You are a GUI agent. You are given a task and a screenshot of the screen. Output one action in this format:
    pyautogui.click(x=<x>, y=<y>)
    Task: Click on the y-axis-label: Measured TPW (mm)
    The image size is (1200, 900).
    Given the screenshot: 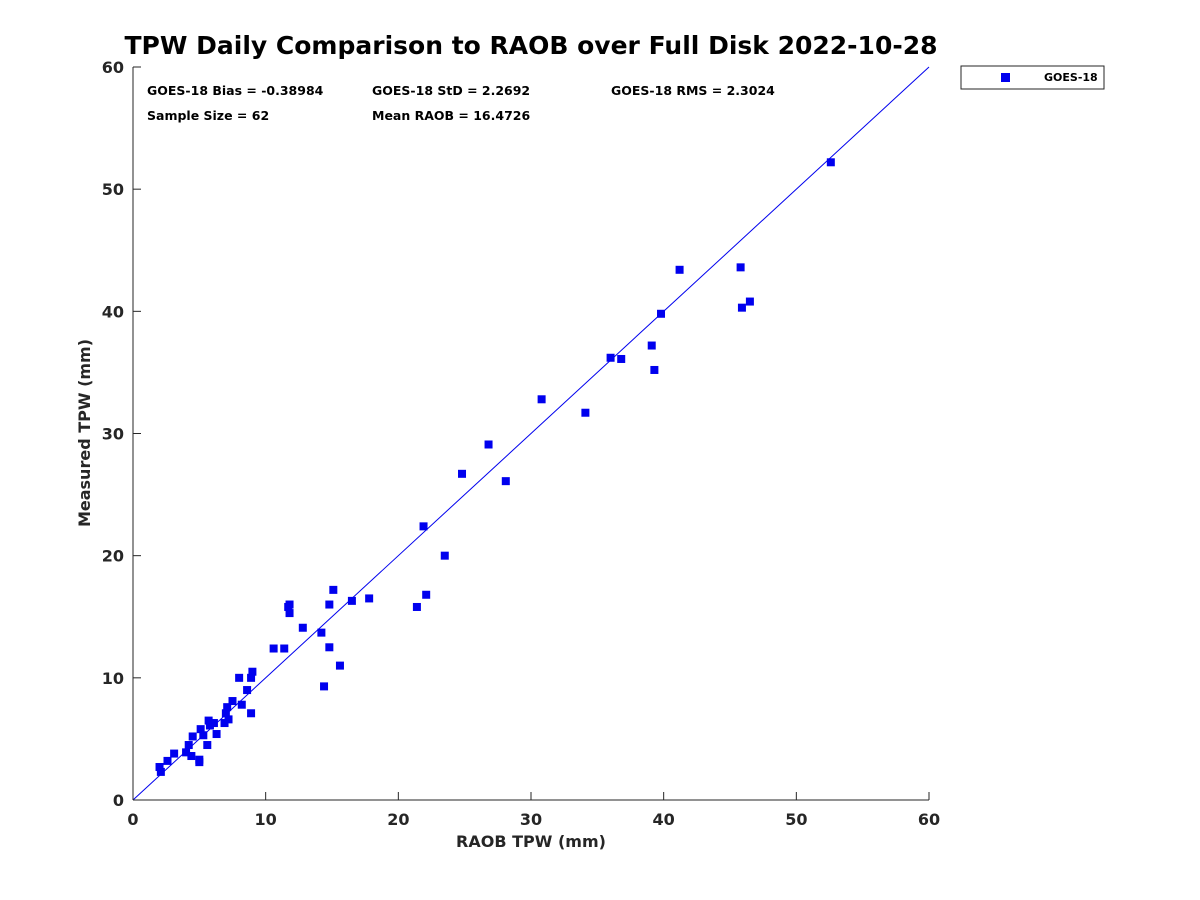 What is the action you would take?
    pyautogui.click(x=84, y=433)
    